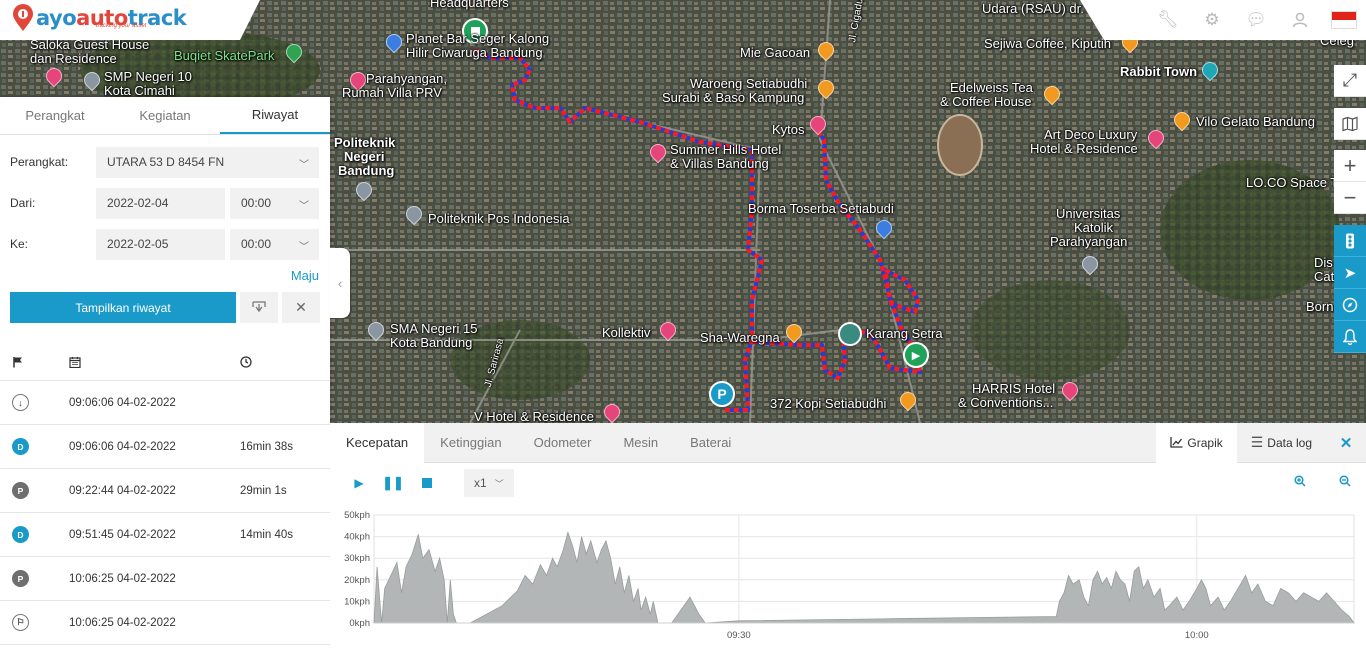 The image size is (1366, 650). What do you see at coordinates (916, 355) in the screenshot?
I see `route-start-marker: ▶` at bounding box center [916, 355].